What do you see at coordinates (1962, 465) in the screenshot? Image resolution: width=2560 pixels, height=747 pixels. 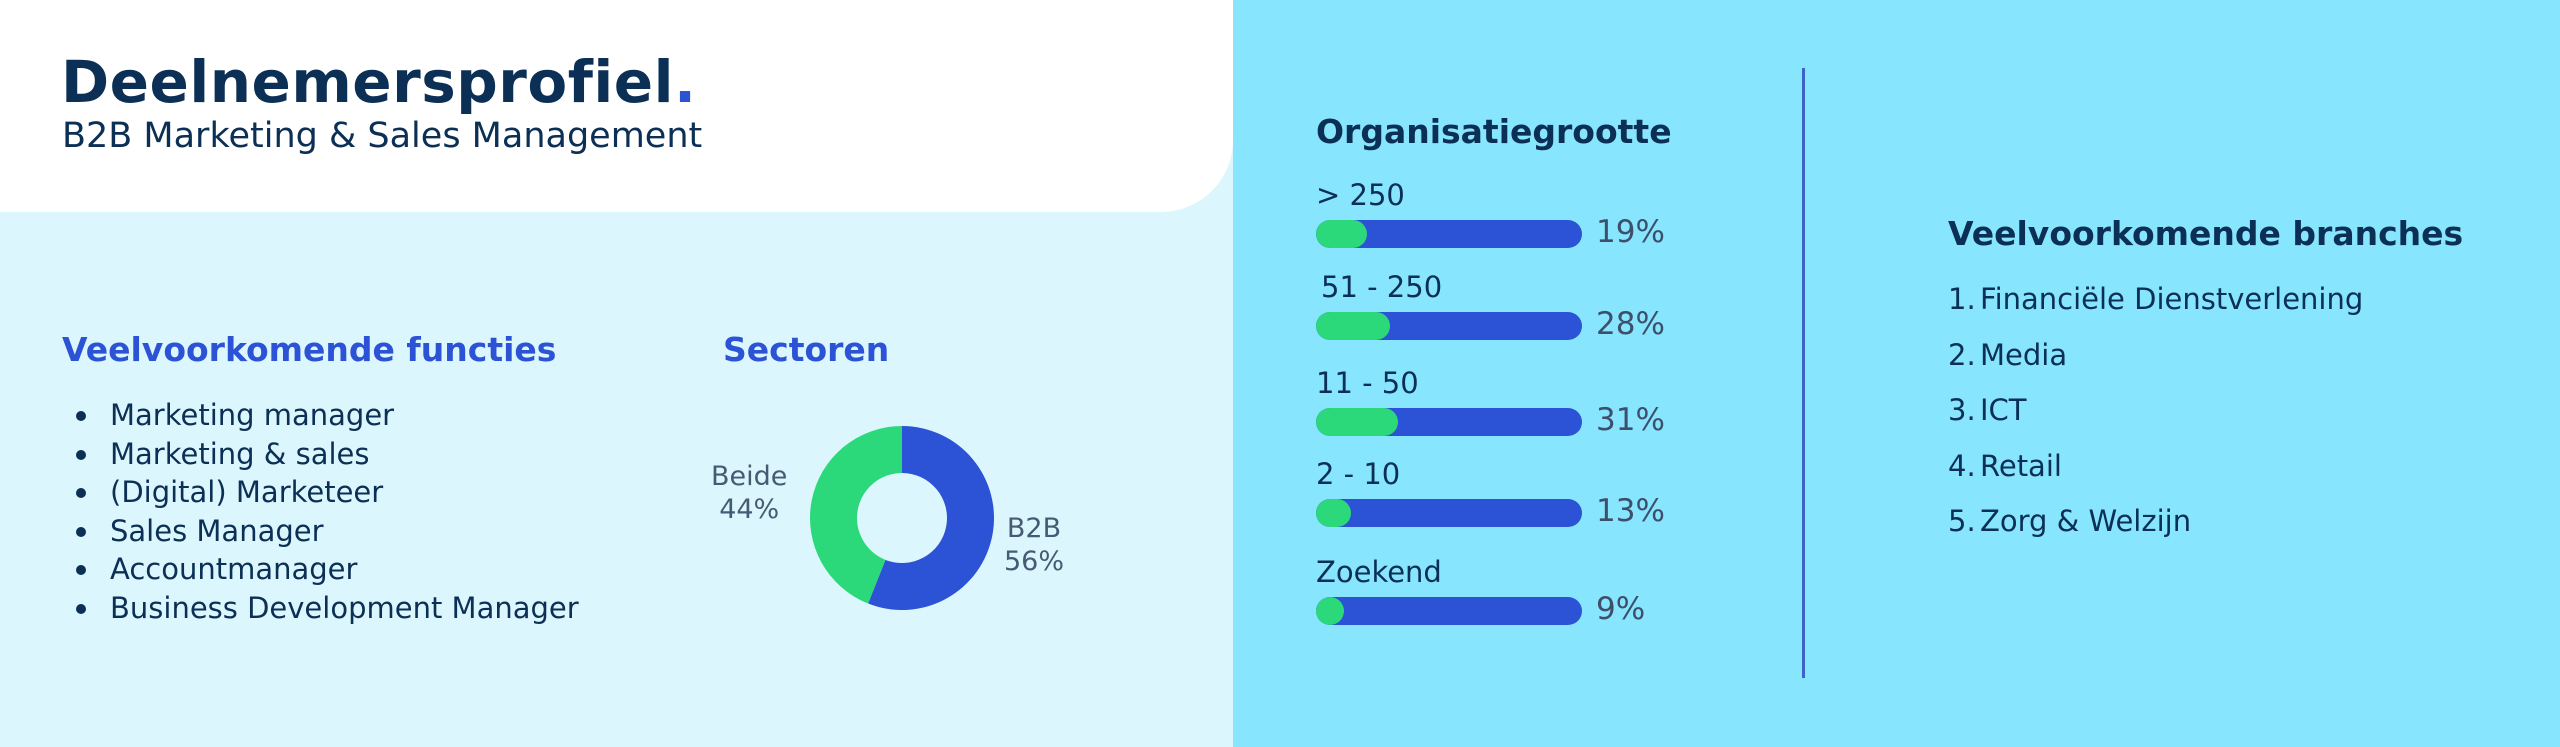 I see `branch-item-number: 4.` at bounding box center [1962, 465].